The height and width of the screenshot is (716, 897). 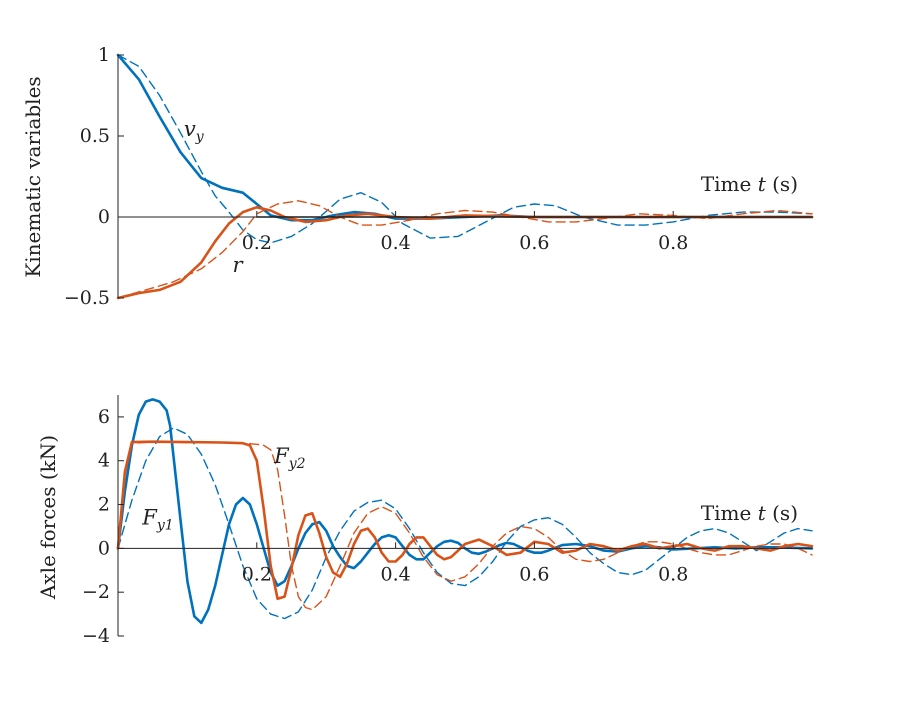 What do you see at coordinates (104, 417) in the screenshot?
I see `y-tick-label: 6` at bounding box center [104, 417].